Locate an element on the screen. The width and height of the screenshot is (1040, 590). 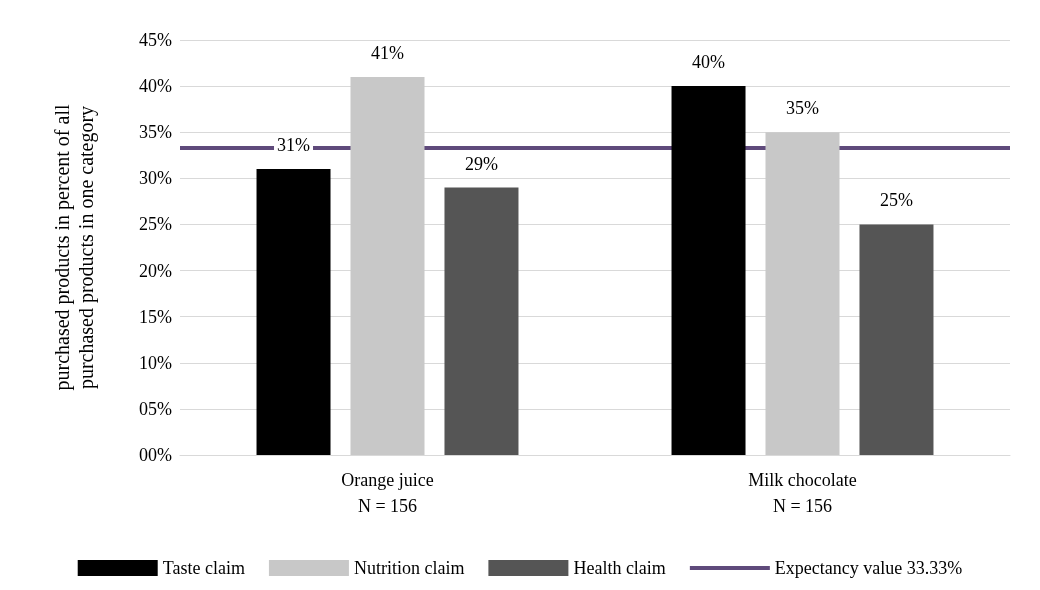
data-label: 25% is located at coordinates (896, 200).